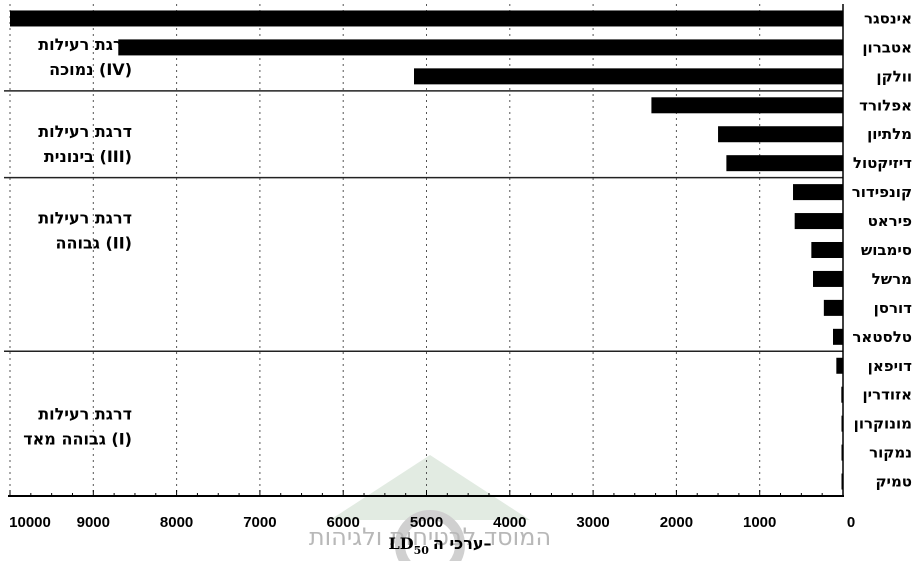  I want to click on category-label: מונוקרון, so click(883, 424).